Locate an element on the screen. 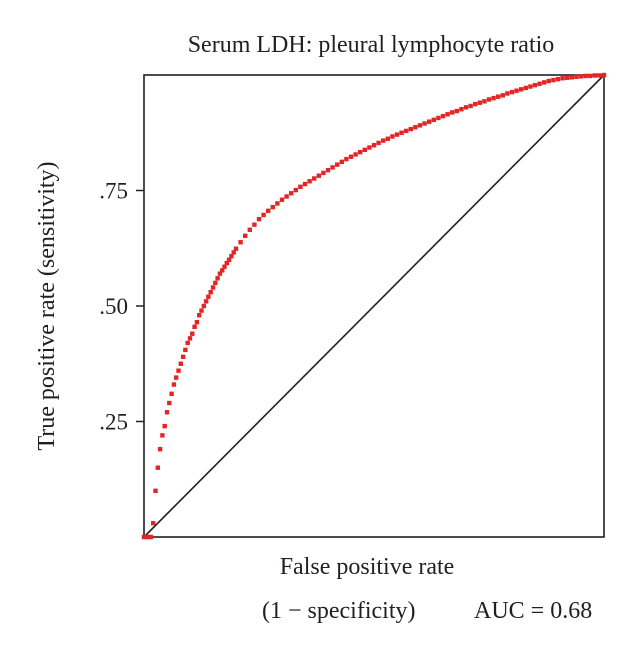  y-tick-label: .25 is located at coordinates (113, 422).